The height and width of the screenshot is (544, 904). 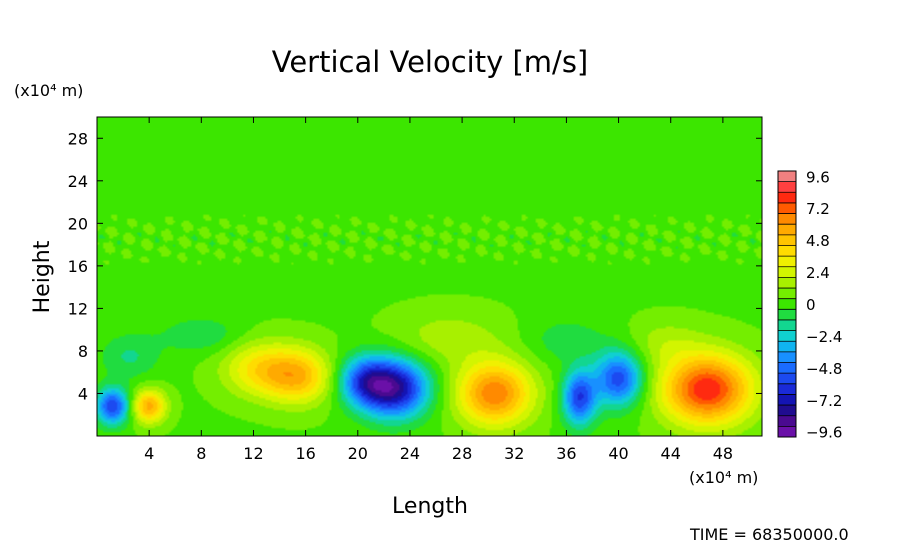 What do you see at coordinates (430, 506) in the screenshot?
I see `x-axis-label: Length` at bounding box center [430, 506].